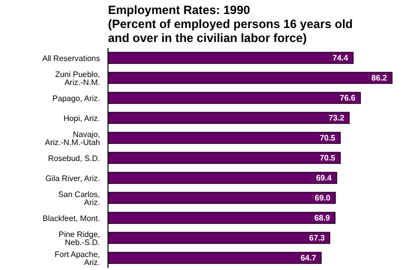 Image resolution: width=415 pixels, height=270 pixels. I want to click on y-tick-label: Papago, Ariz., so click(76, 98).